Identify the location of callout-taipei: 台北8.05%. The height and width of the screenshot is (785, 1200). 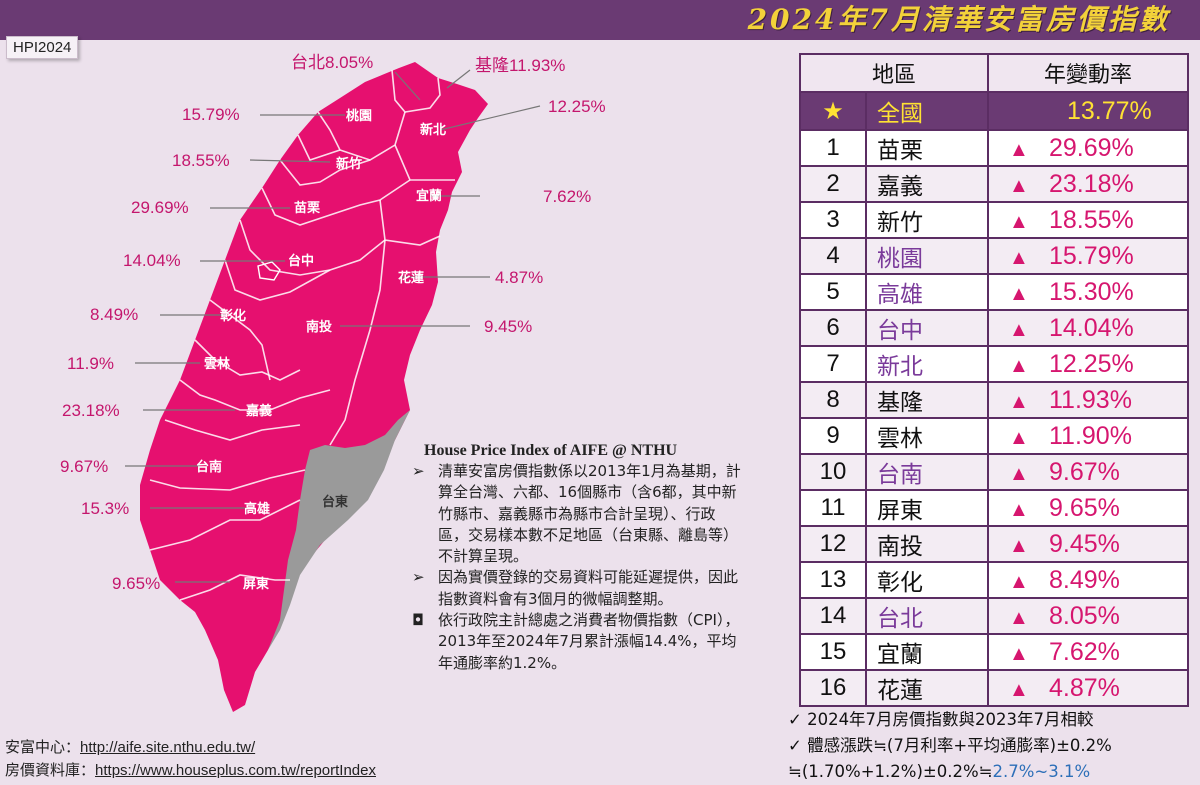
(332, 60).